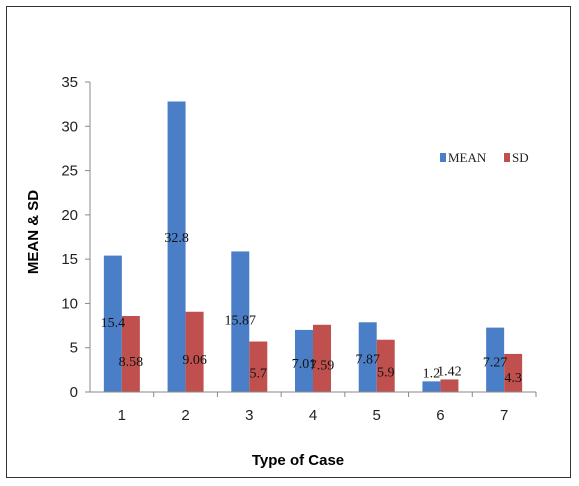 Image resolution: width=579 pixels, height=486 pixels. What do you see at coordinates (298, 460) in the screenshot?
I see `x-axis-title: Type of Case` at bounding box center [298, 460].